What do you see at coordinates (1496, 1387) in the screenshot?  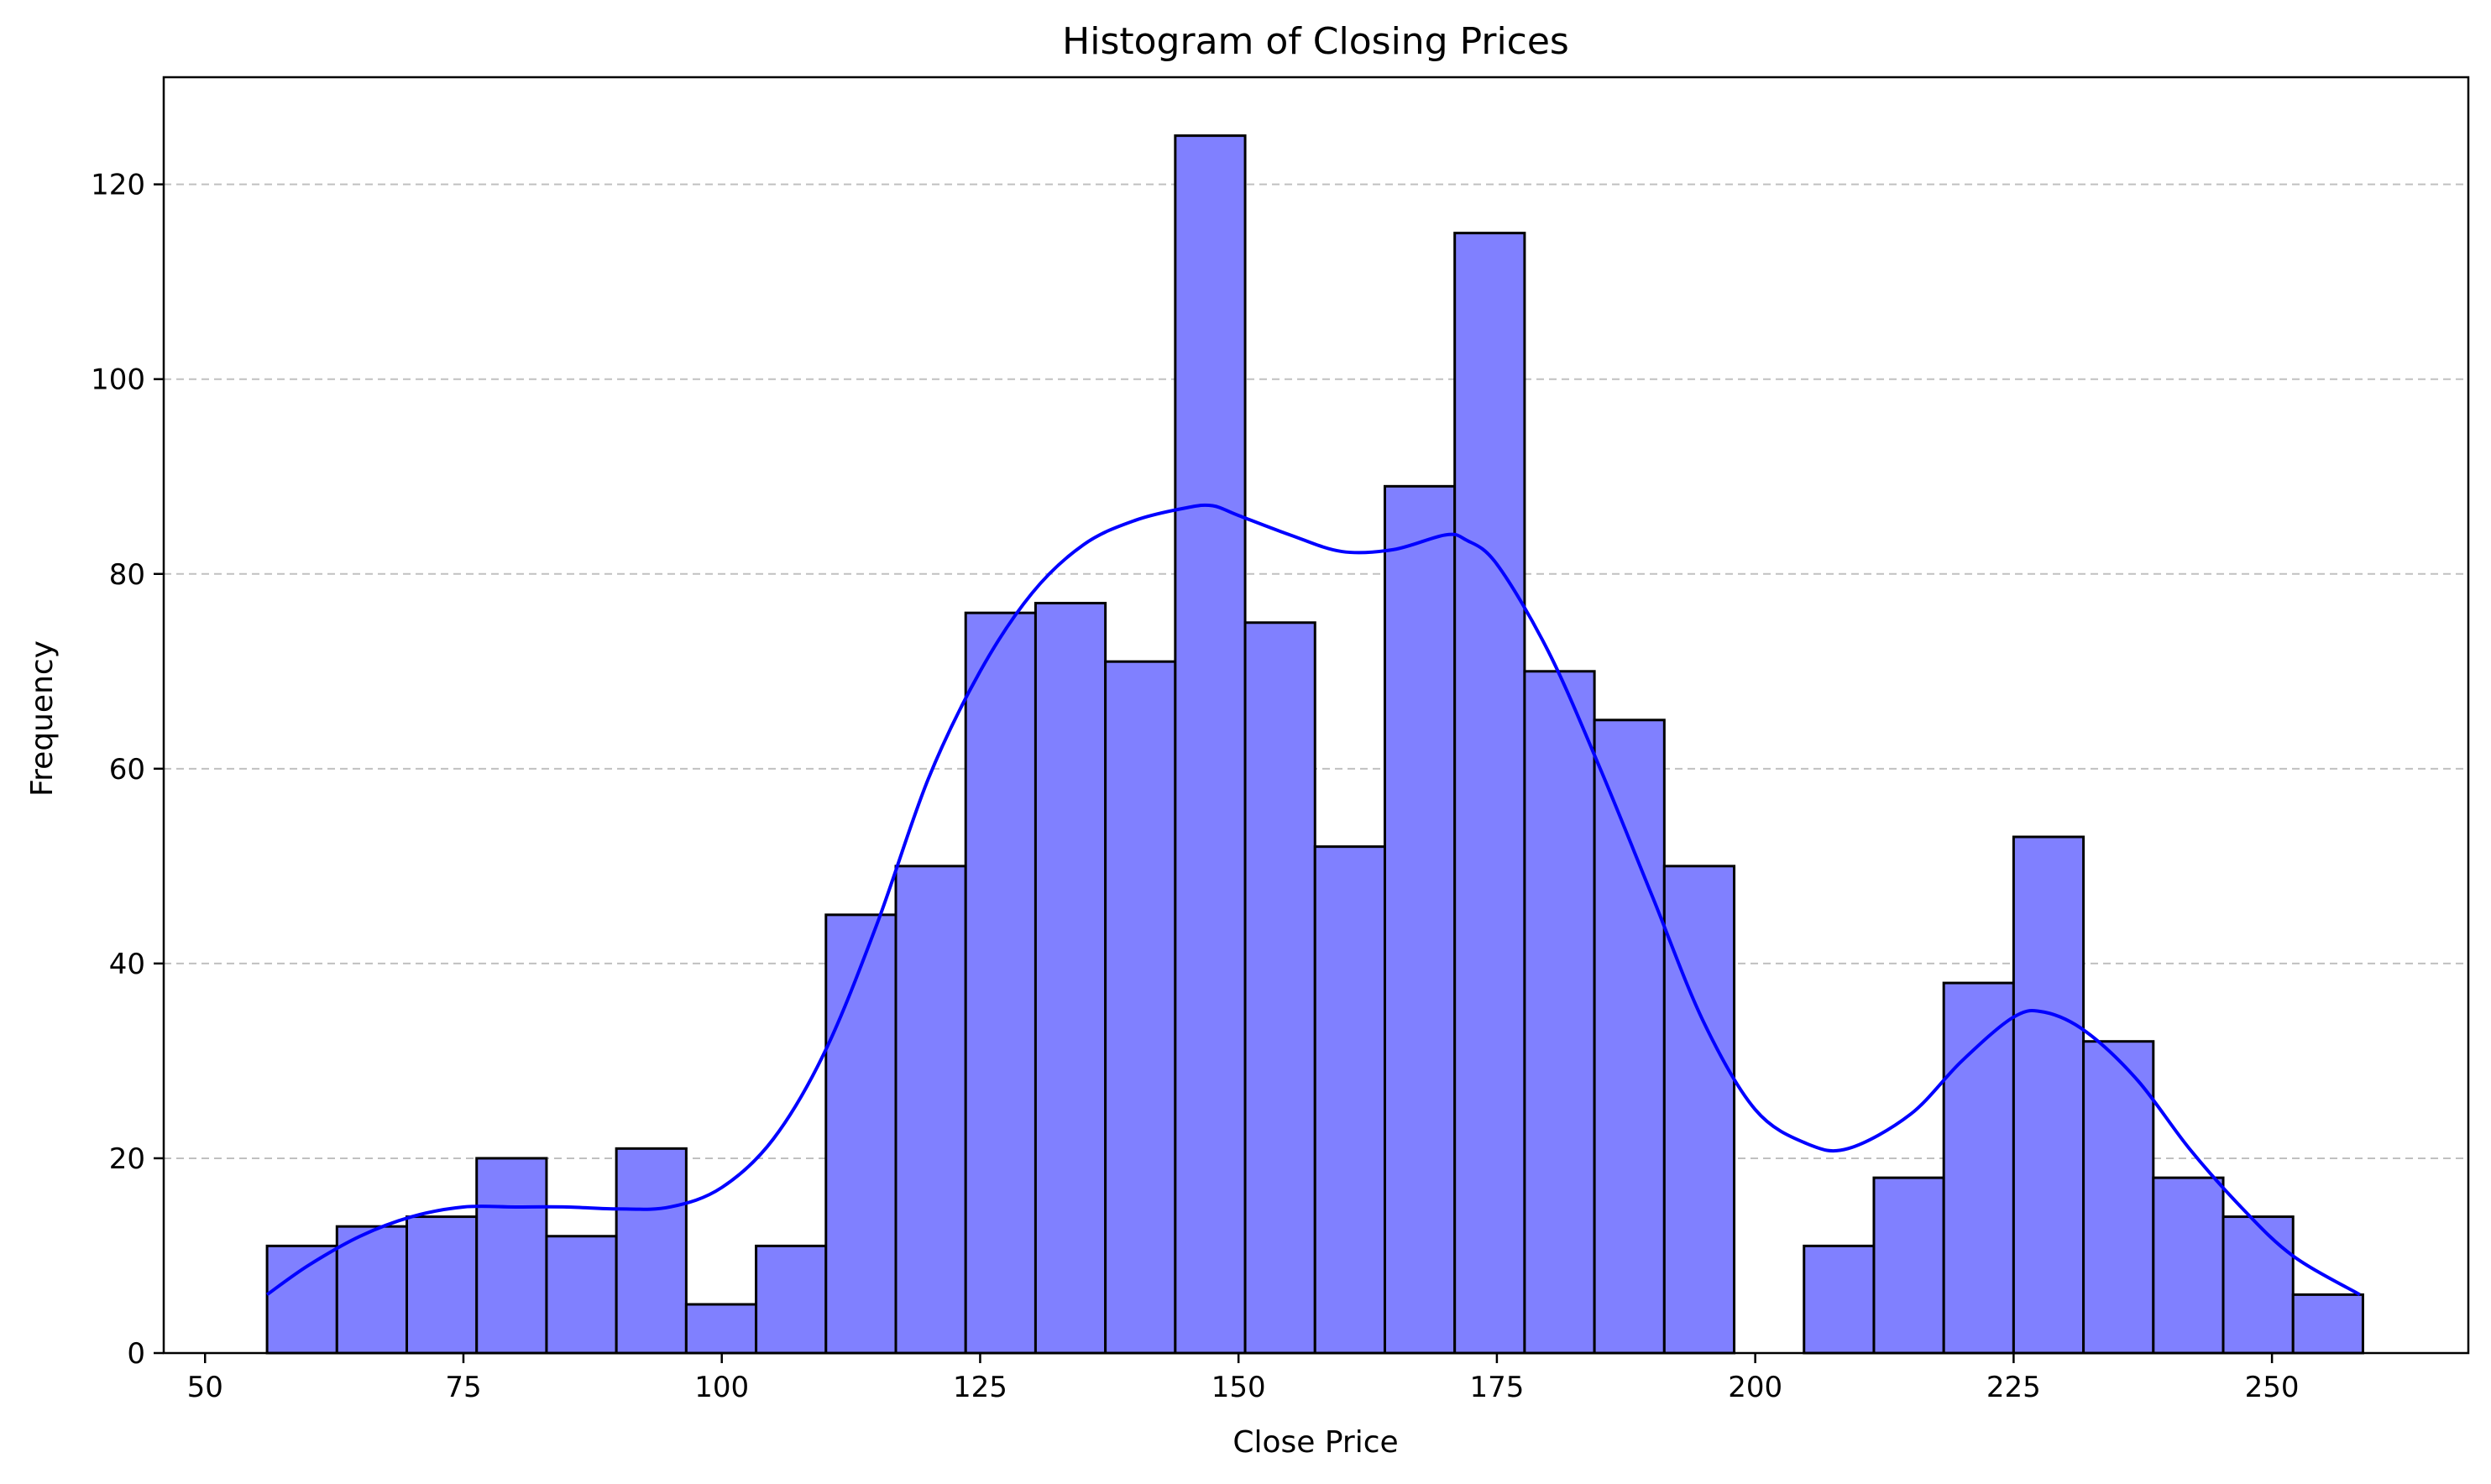 I see `x-tick-label: 175` at bounding box center [1496, 1387].